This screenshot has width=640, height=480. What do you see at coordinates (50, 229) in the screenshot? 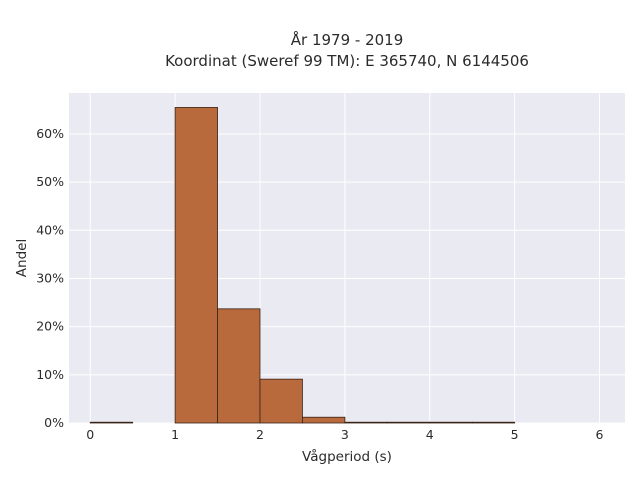
I see `y-tick-label: 40%` at bounding box center [50, 229].